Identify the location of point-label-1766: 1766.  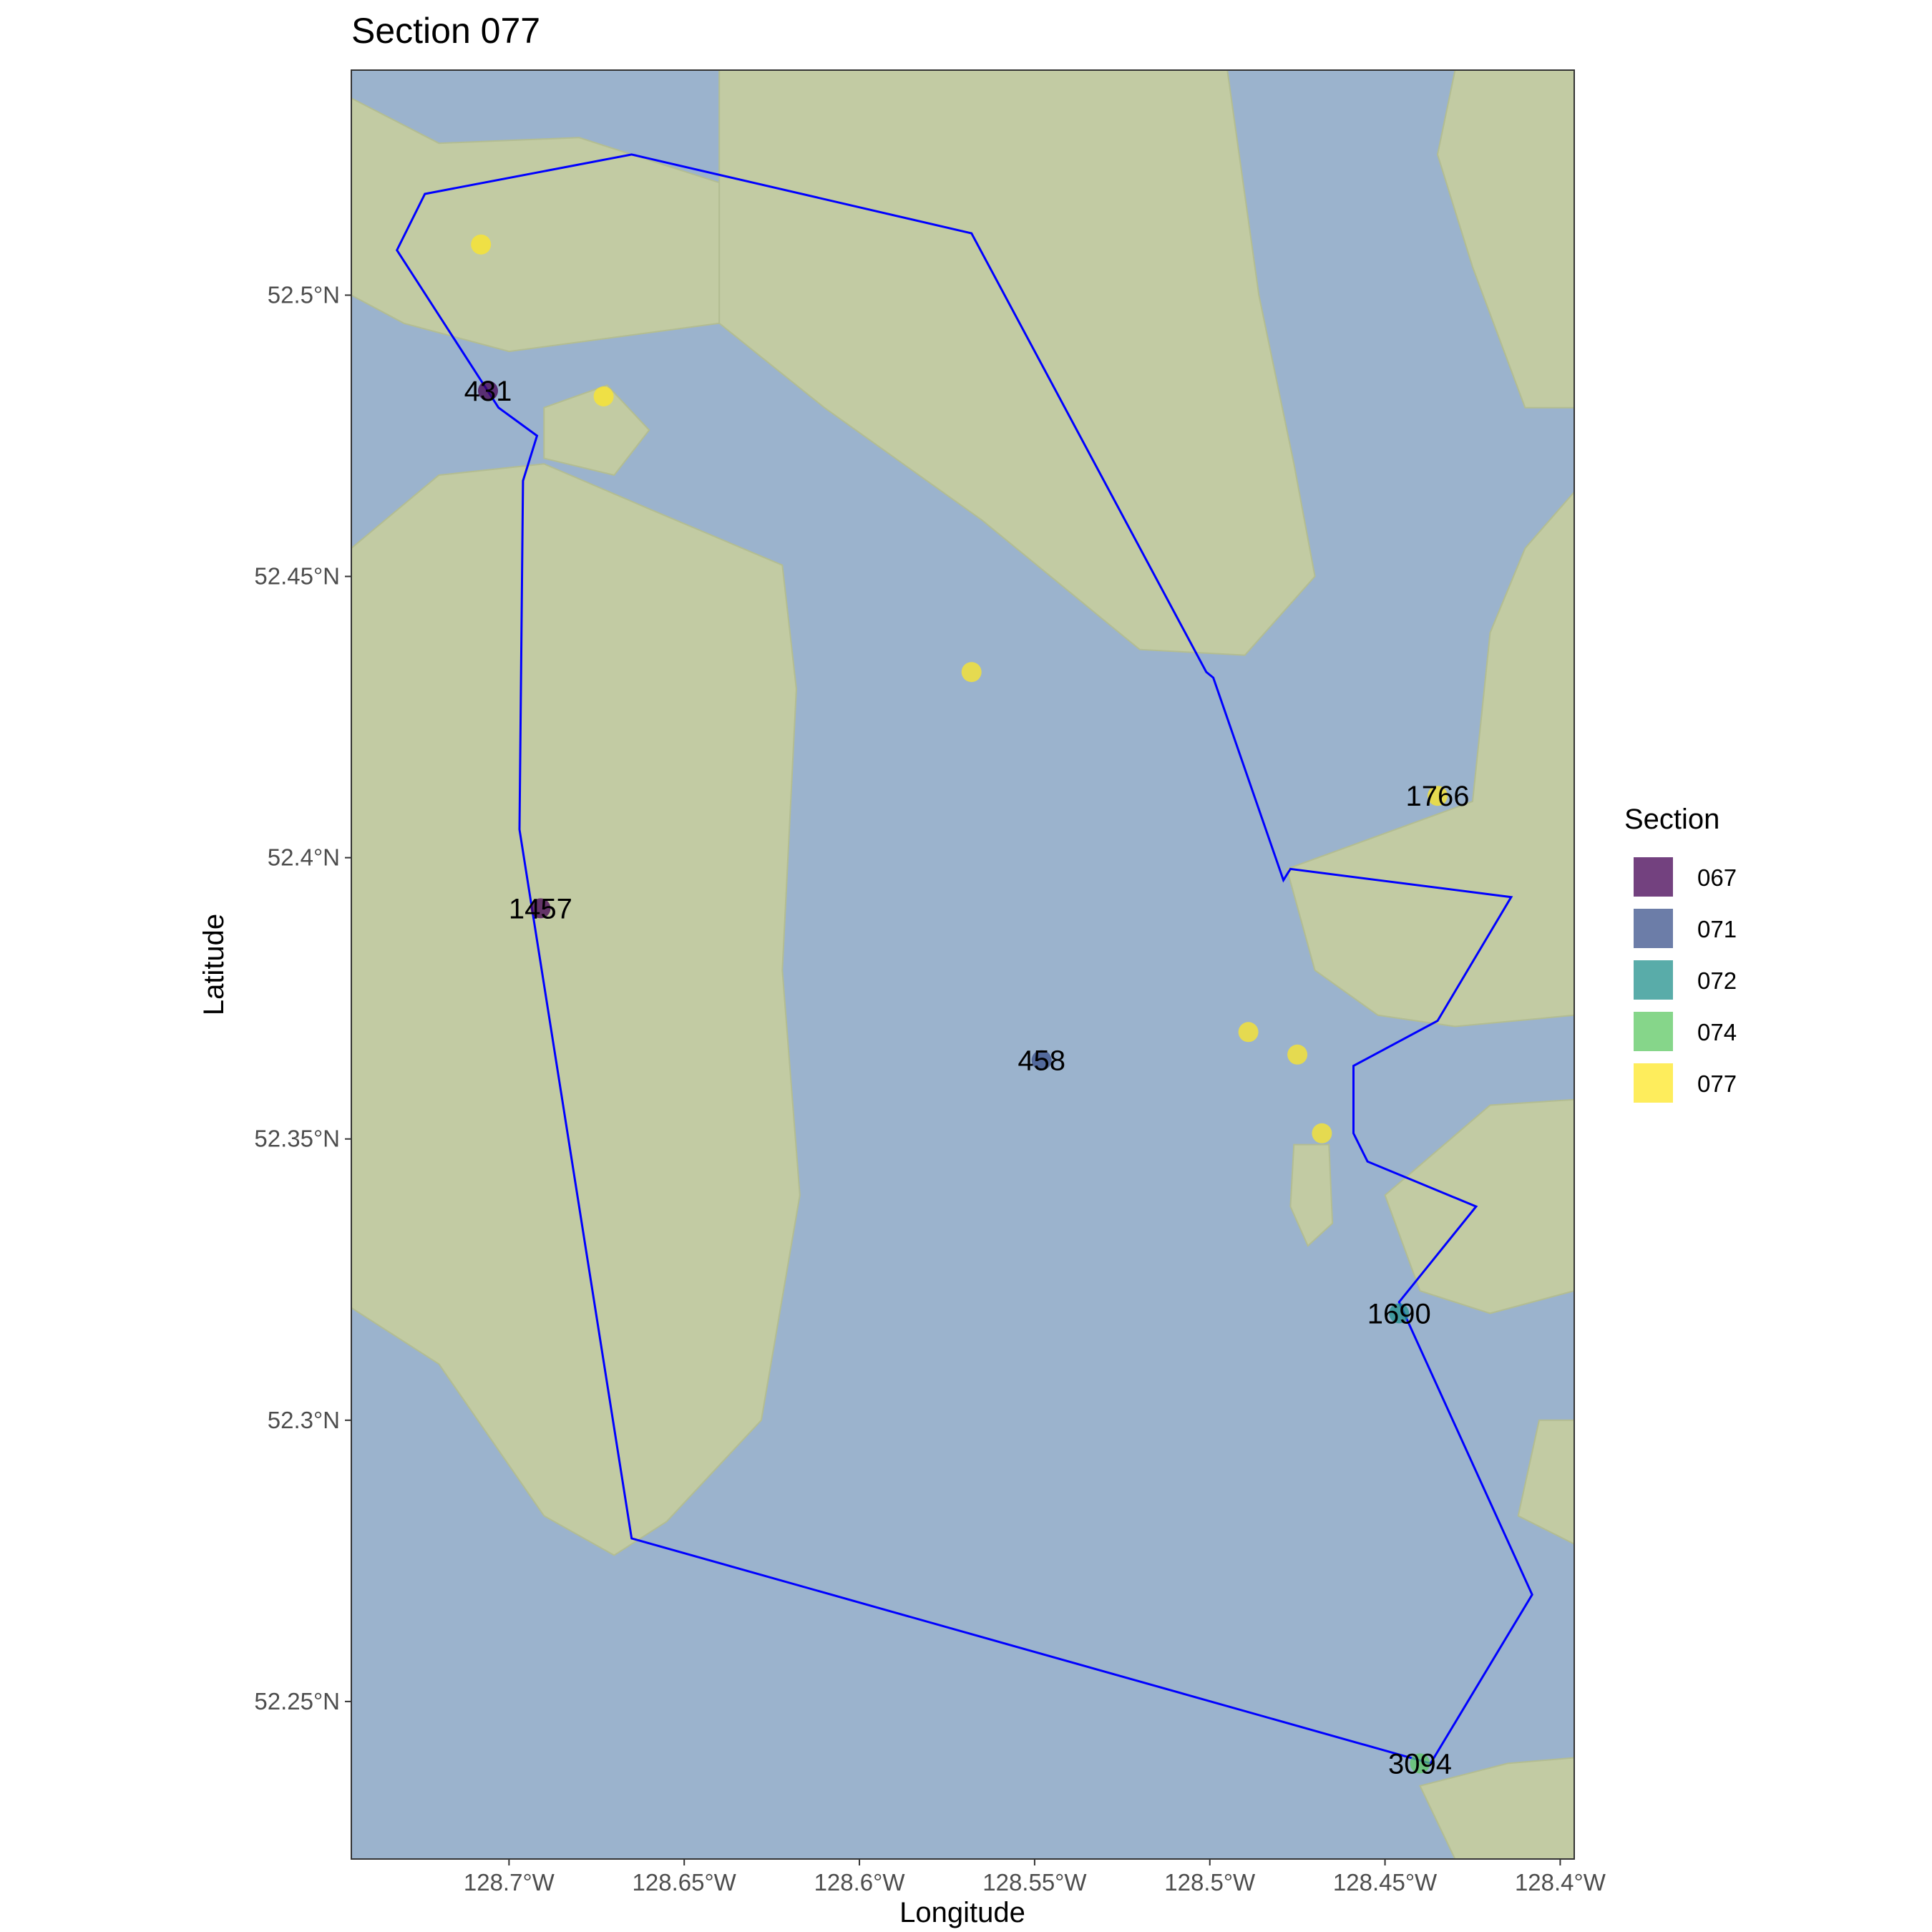
(1438, 796).